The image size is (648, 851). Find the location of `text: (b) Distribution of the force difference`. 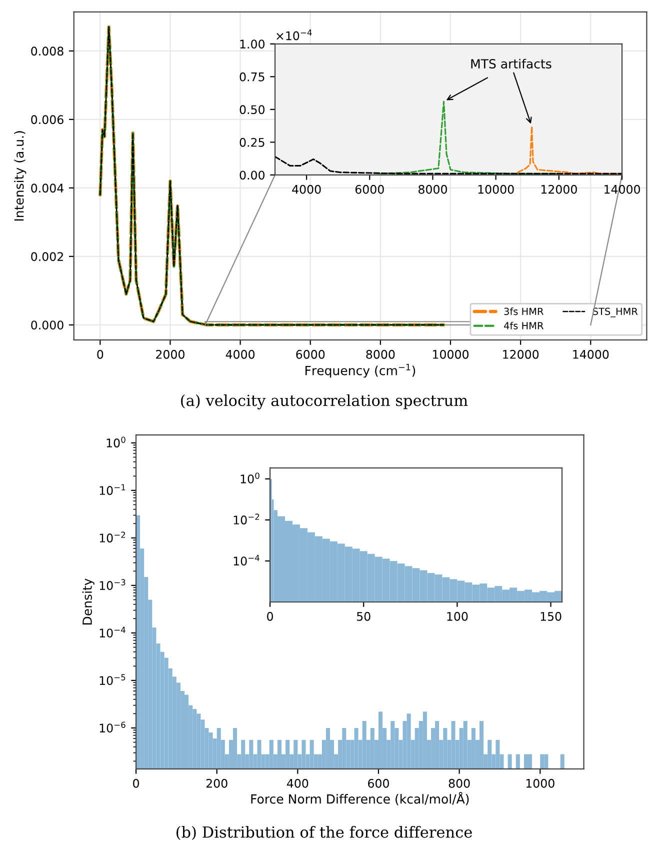

text: (b) Distribution of the force difference is located at coordinates (324, 833).